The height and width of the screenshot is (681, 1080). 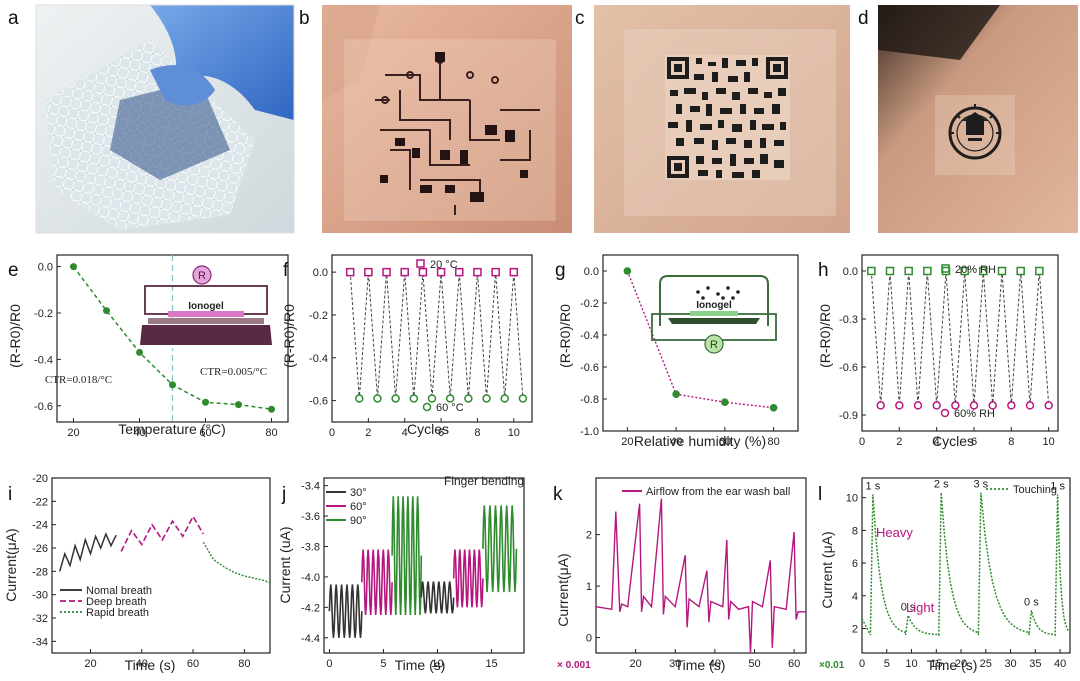 What do you see at coordinates (424, 565) in the screenshot?
I see `chart-j-frame` at bounding box center [424, 565].